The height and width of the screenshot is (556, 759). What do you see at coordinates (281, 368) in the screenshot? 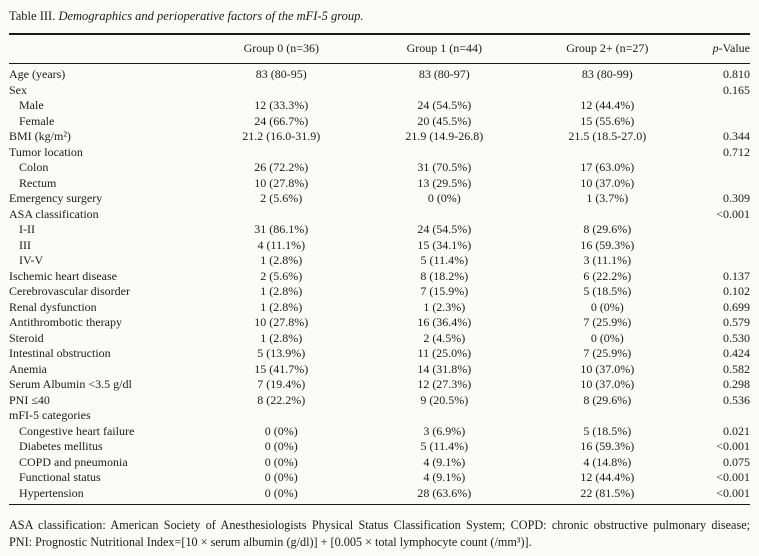
I see `cell-group0: 15 (41.7%)` at bounding box center [281, 368].